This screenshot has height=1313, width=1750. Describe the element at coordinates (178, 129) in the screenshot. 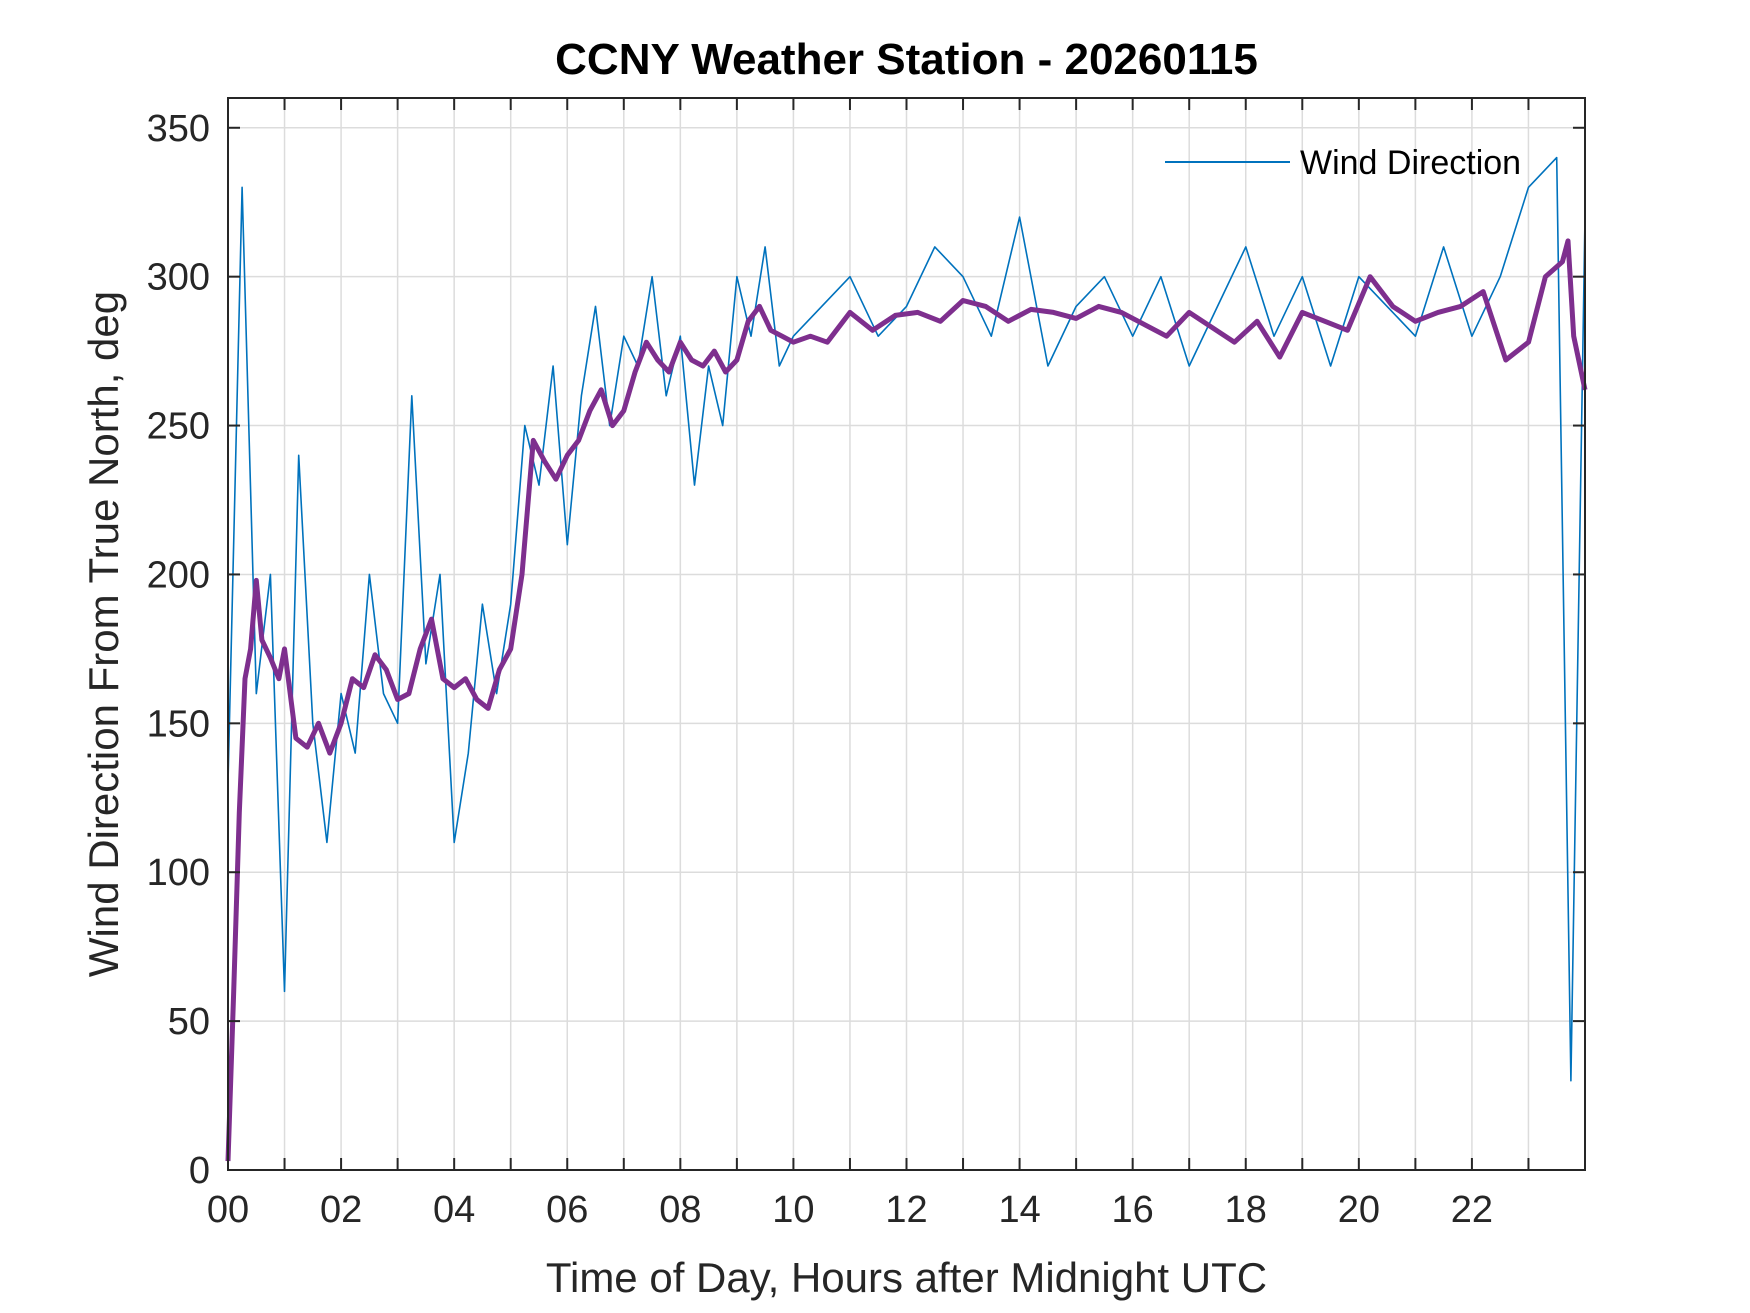

I see `y-tick-label: 350` at that location.